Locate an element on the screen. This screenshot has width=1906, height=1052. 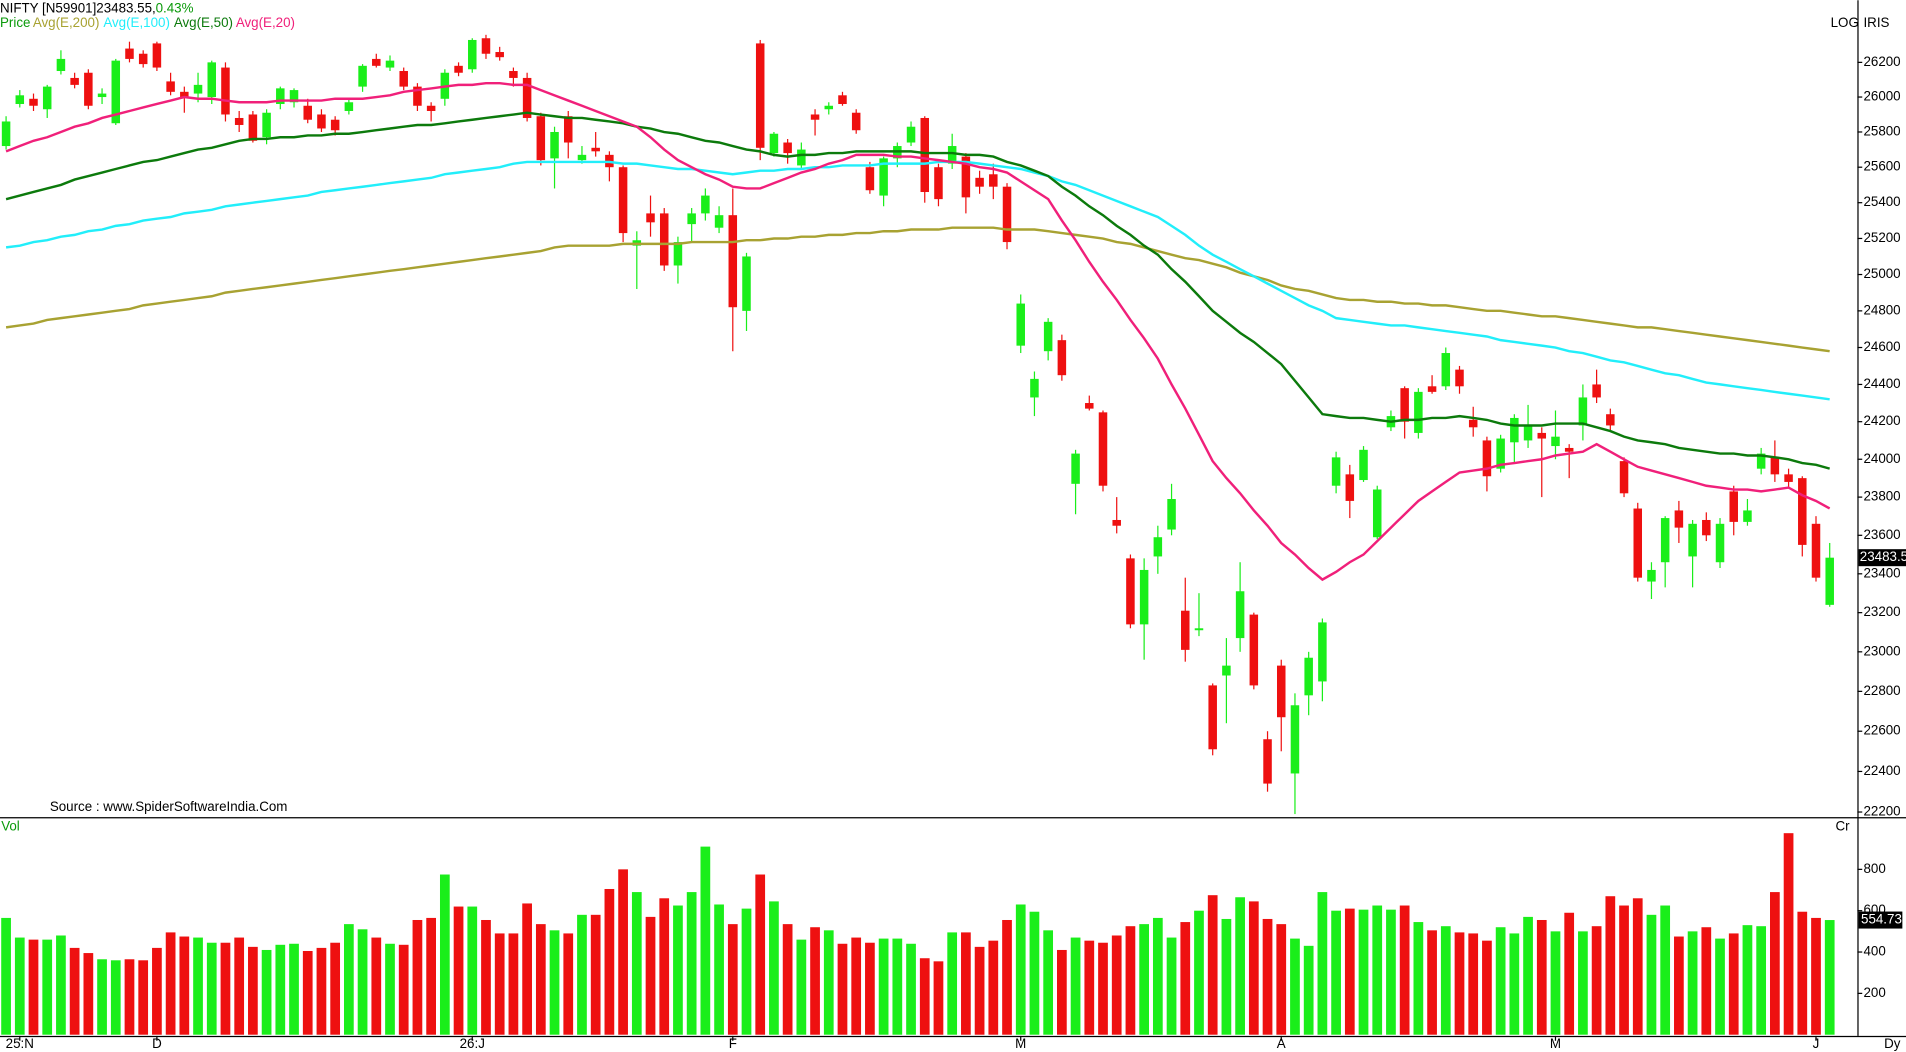
last-volume-box is located at coordinates (1880, 920).